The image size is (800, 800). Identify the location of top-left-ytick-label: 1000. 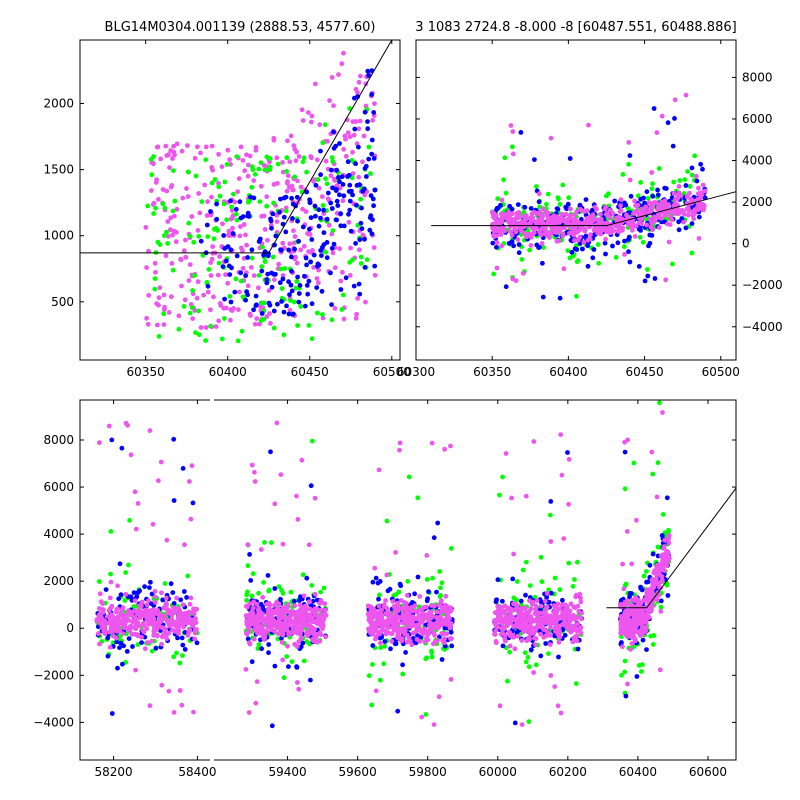
(58, 236).